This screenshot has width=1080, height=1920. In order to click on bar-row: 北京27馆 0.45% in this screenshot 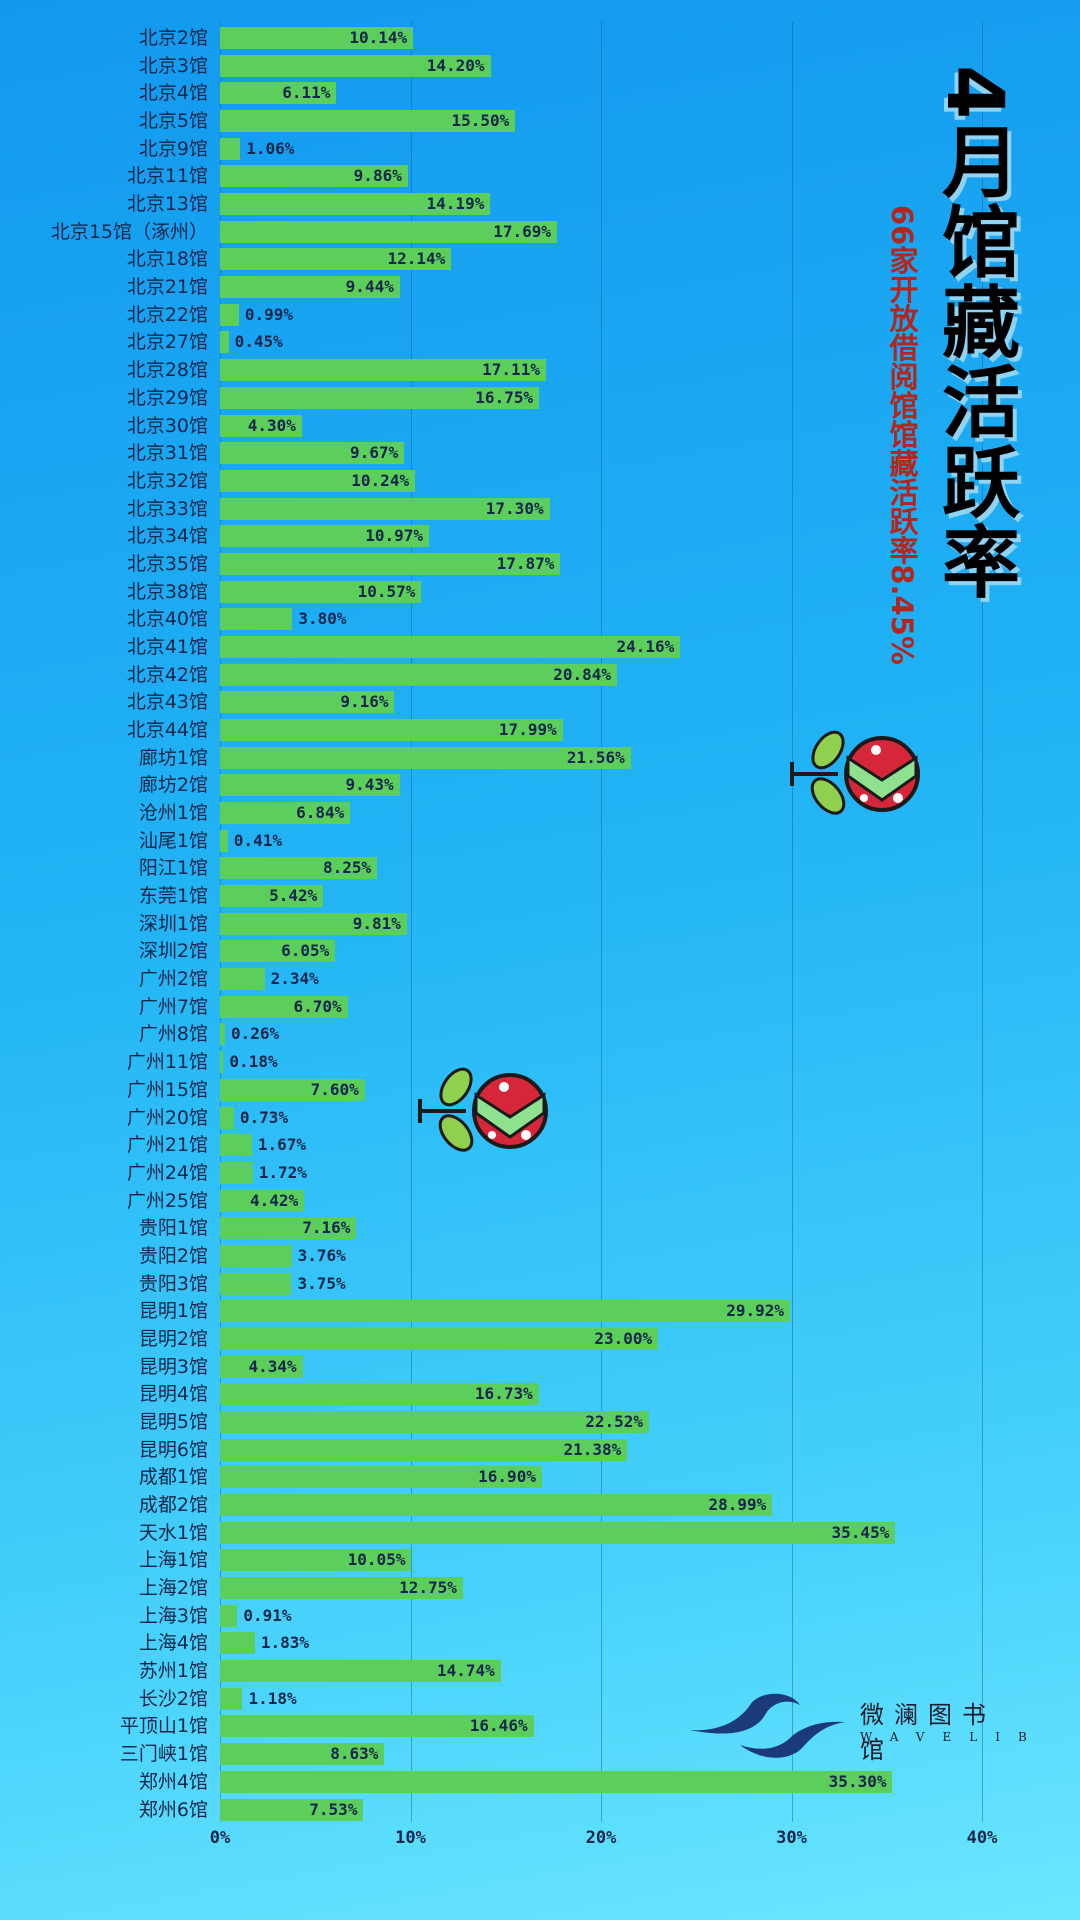, I will do `click(540, 342)`.